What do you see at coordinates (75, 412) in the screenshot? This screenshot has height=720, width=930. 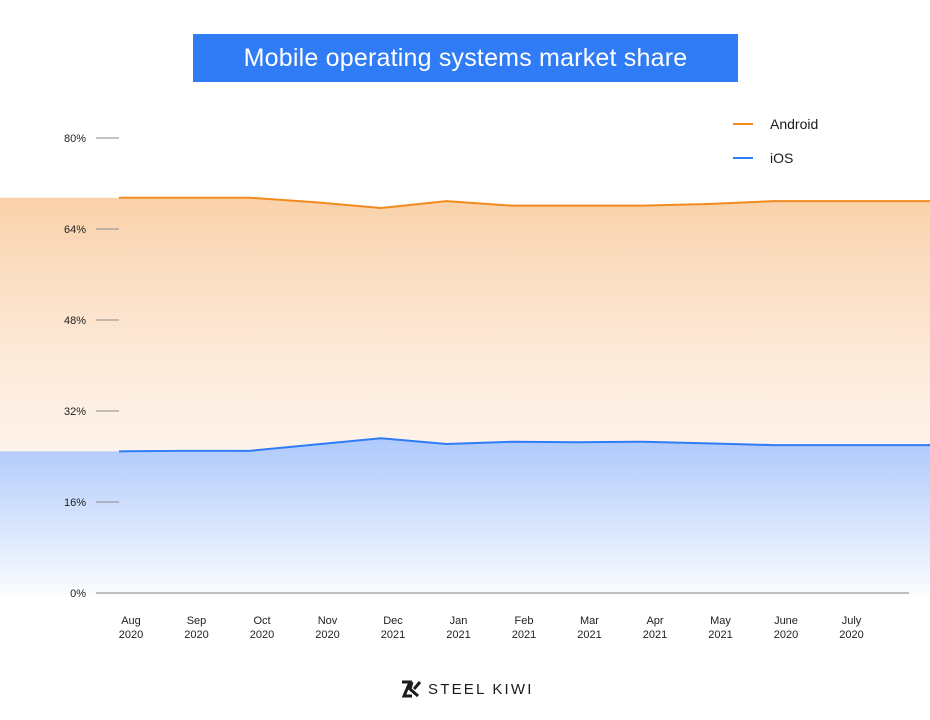 I see `y-tick-label: 32%` at bounding box center [75, 412].